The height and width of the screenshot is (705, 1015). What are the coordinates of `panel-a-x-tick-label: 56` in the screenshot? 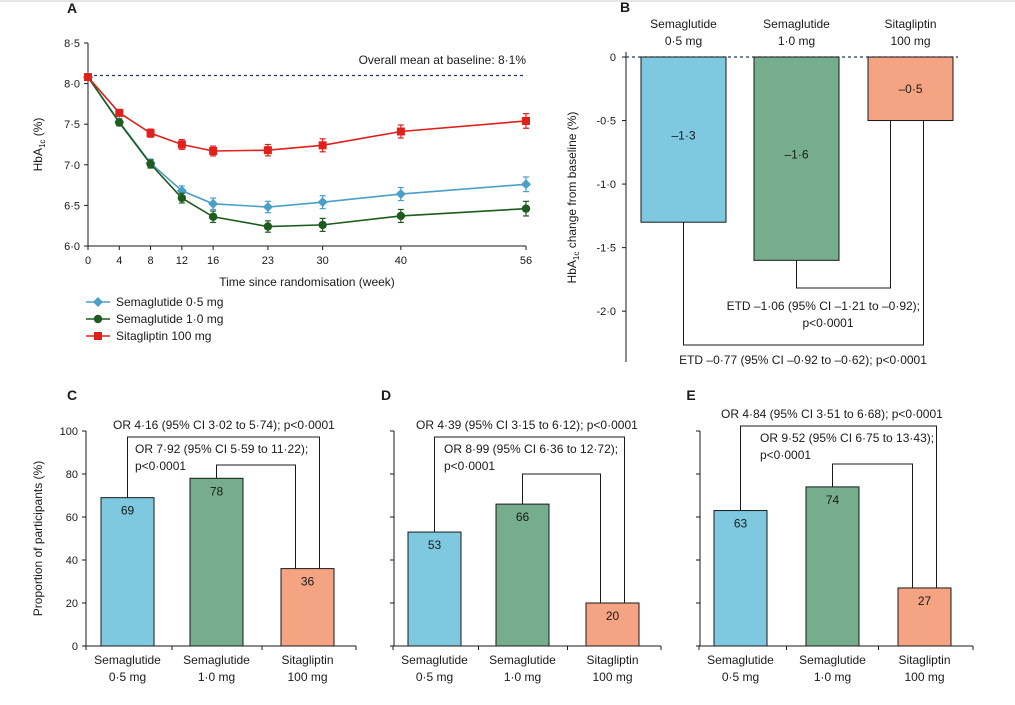 It's located at (526, 261).